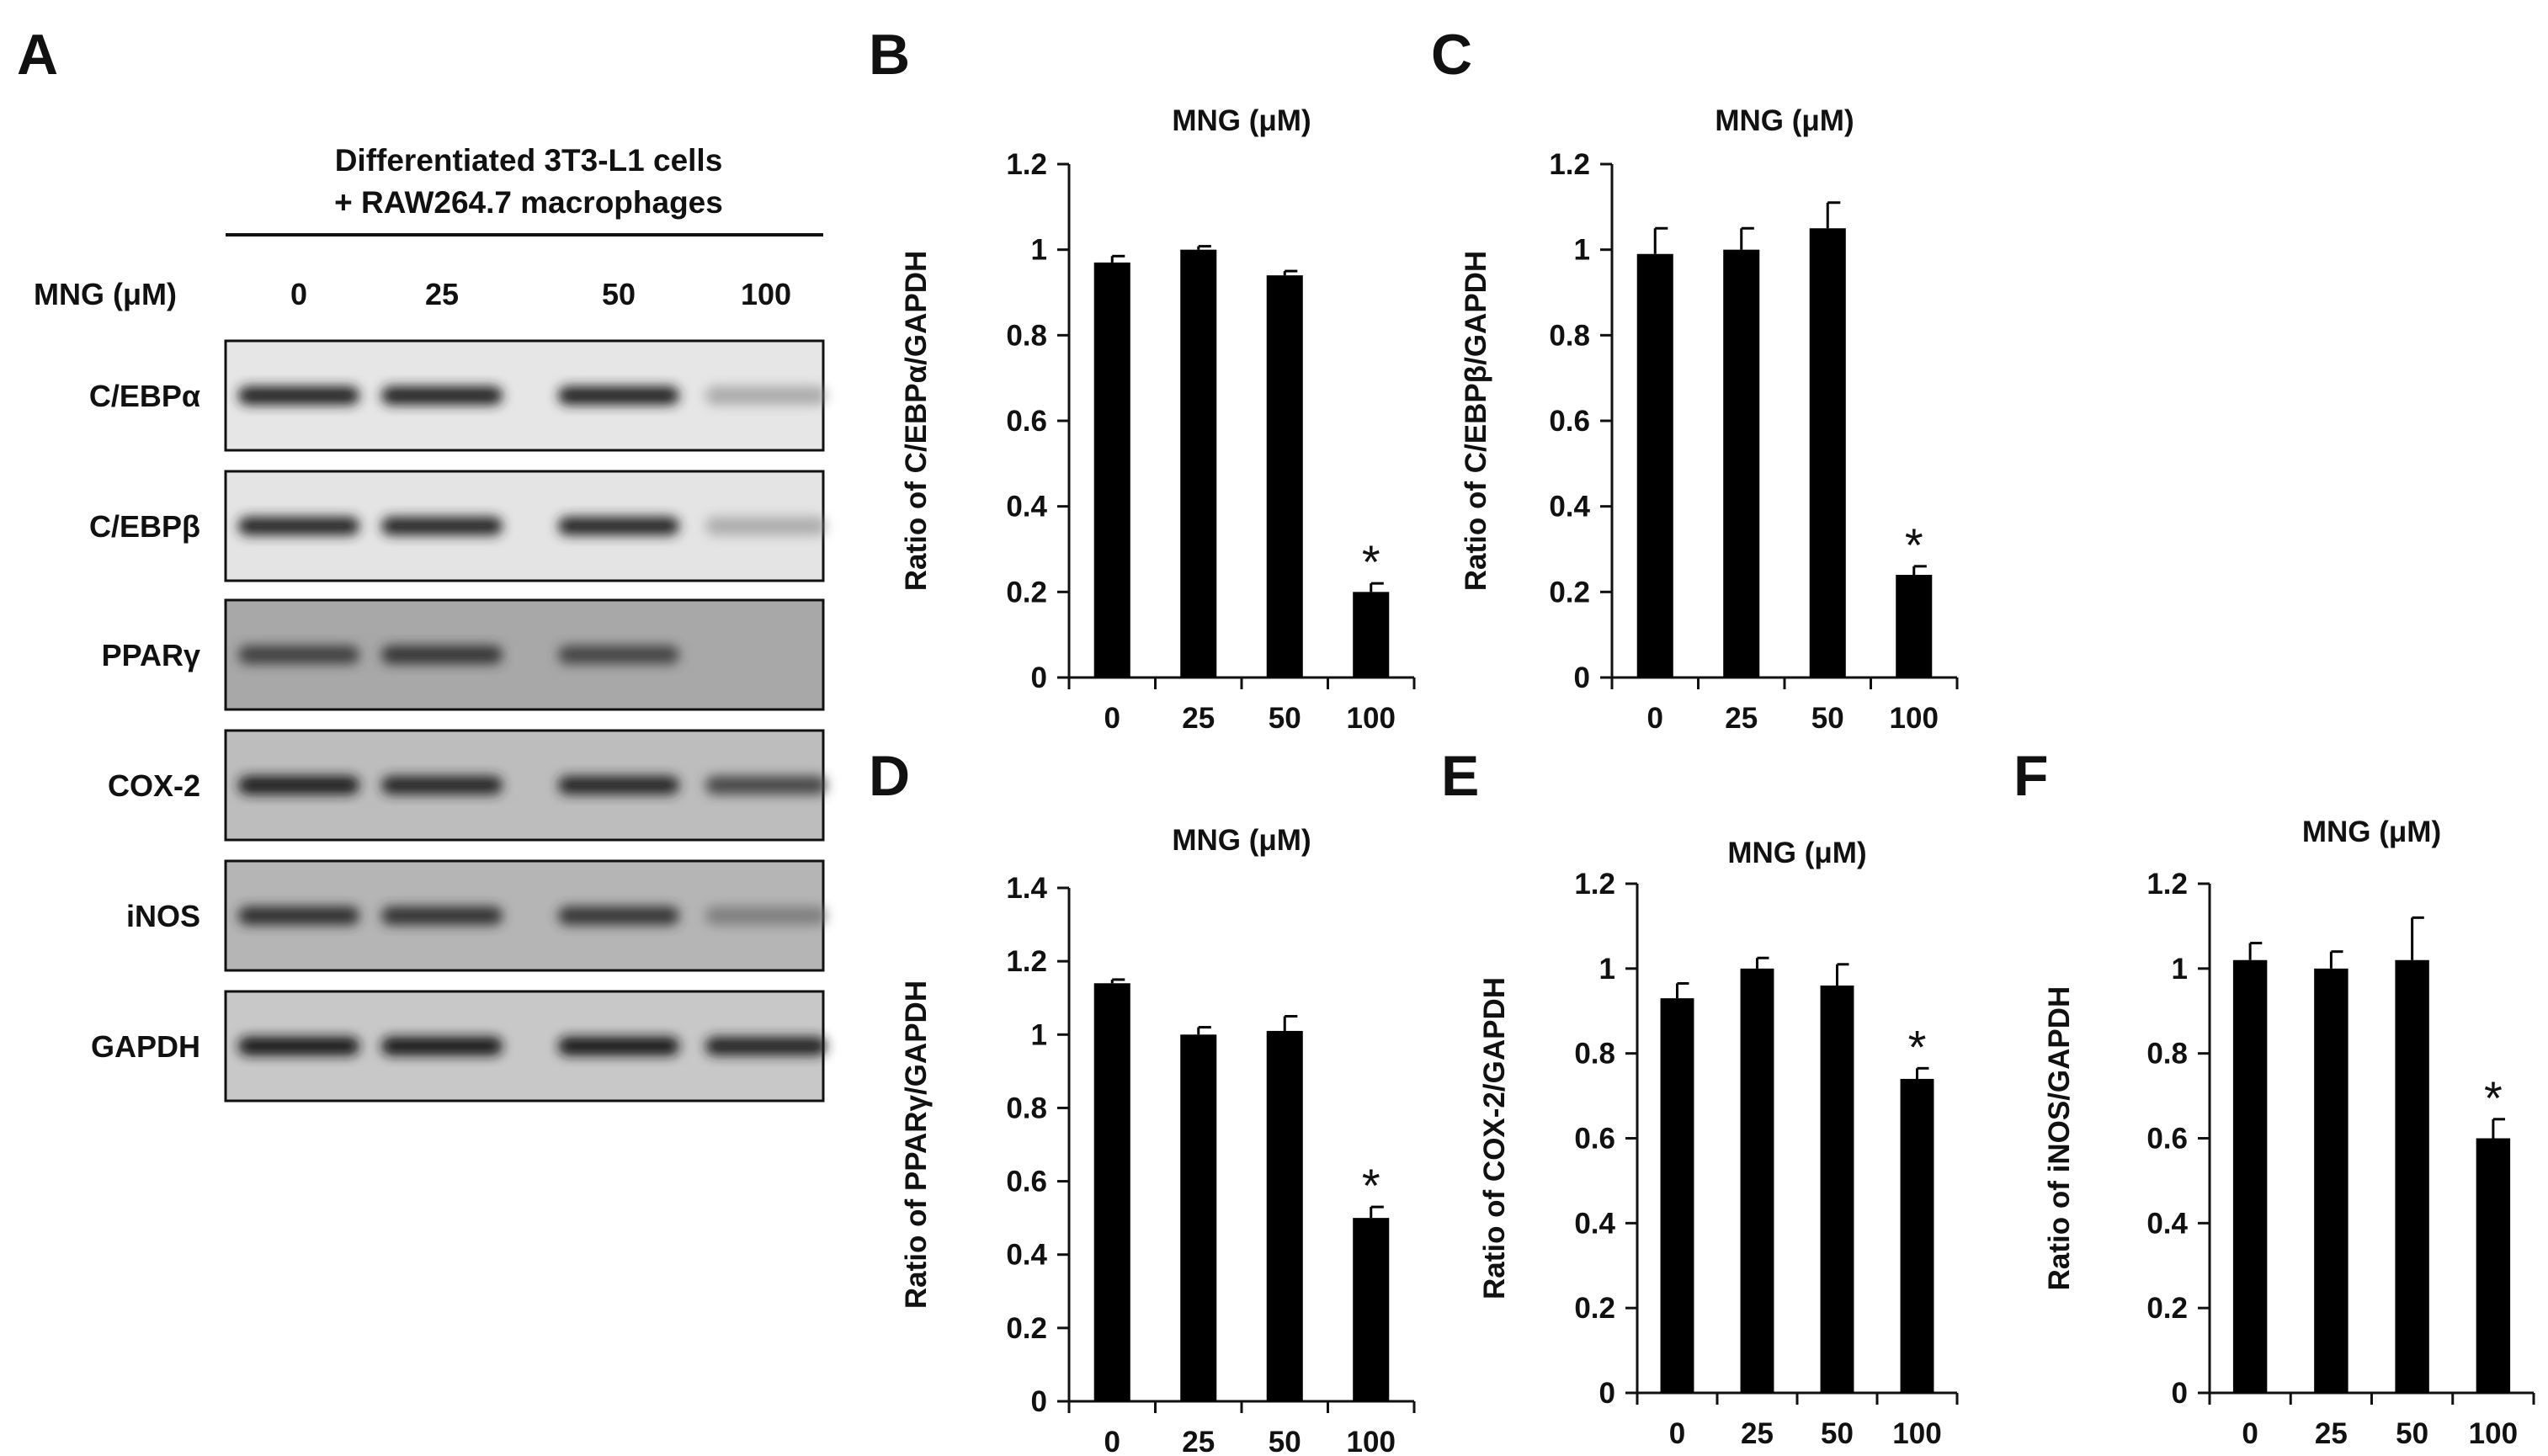 The width and height of the screenshot is (2548, 1456). I want to click on y-axis-label: Ratio of PPARγ/GAPDH, so click(917, 1144).